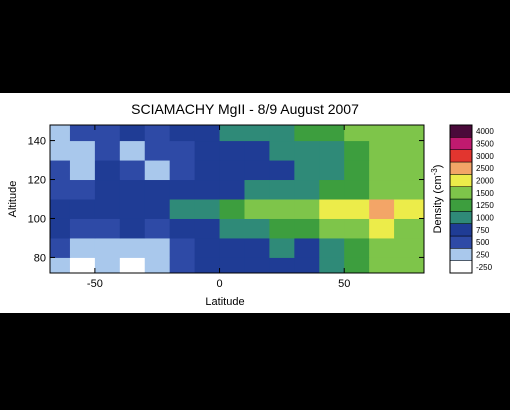  I want to click on colorbar-level-label: 1500, so click(485, 193).